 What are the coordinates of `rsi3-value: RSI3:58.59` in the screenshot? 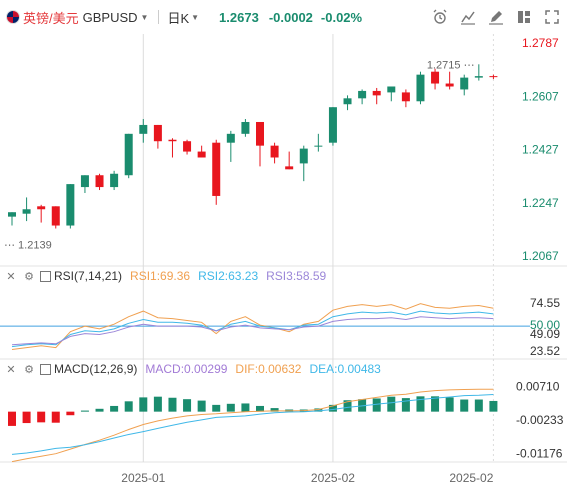 It's located at (296, 276).